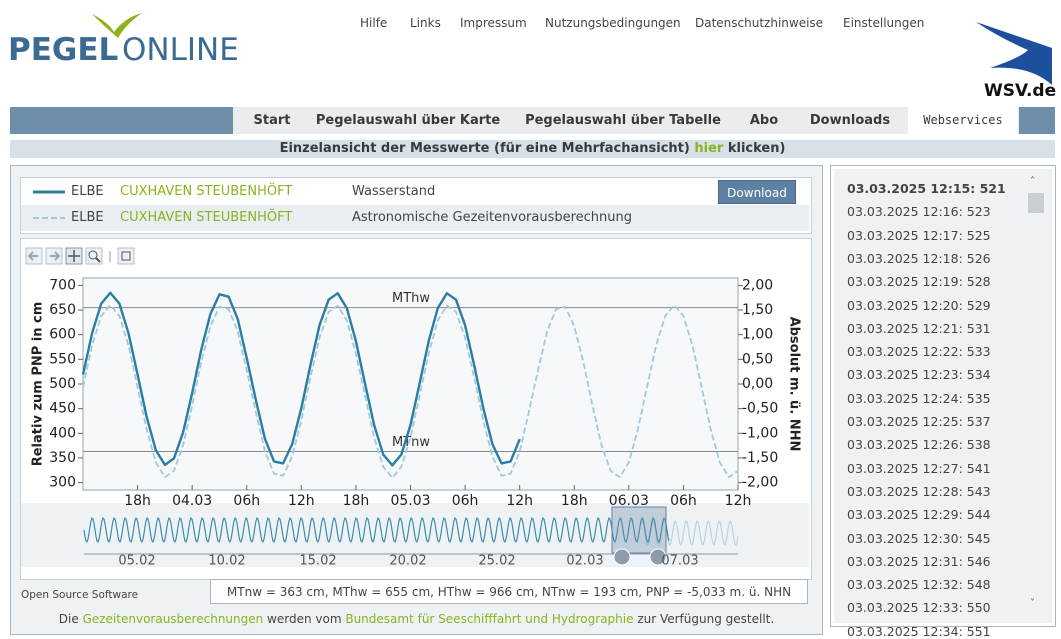  What do you see at coordinates (1020, 91) in the screenshot?
I see `wsv-text: WSV.de` at bounding box center [1020, 91].